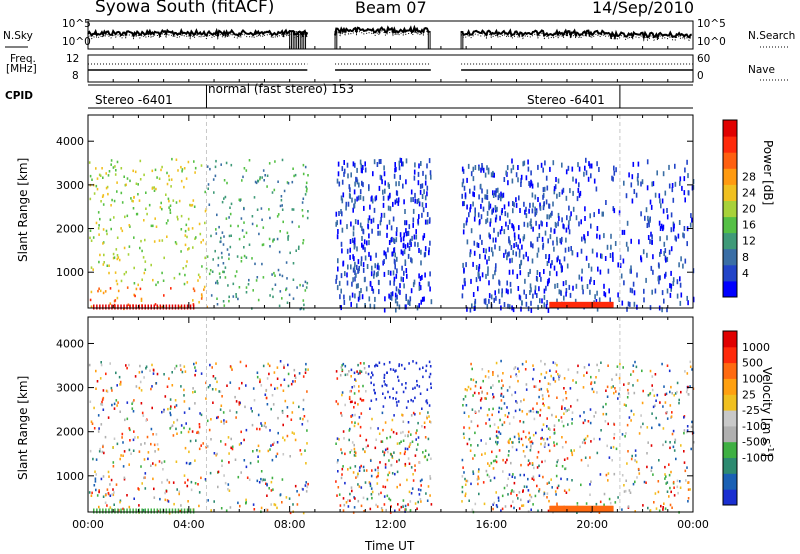 The height and width of the screenshot is (554, 800). What do you see at coordinates (76, 24) in the screenshot?
I see `nsky-tick-top: 10^5` at bounding box center [76, 24].